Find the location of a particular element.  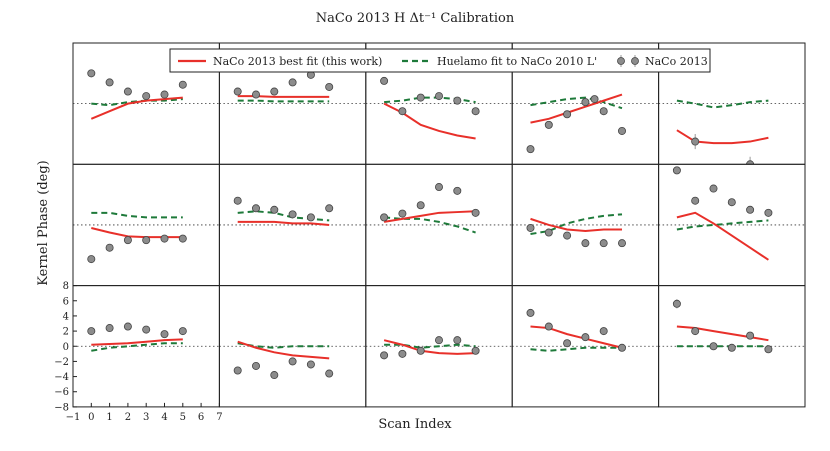

x-tick-label: 7 is located at coordinates (219, 417).